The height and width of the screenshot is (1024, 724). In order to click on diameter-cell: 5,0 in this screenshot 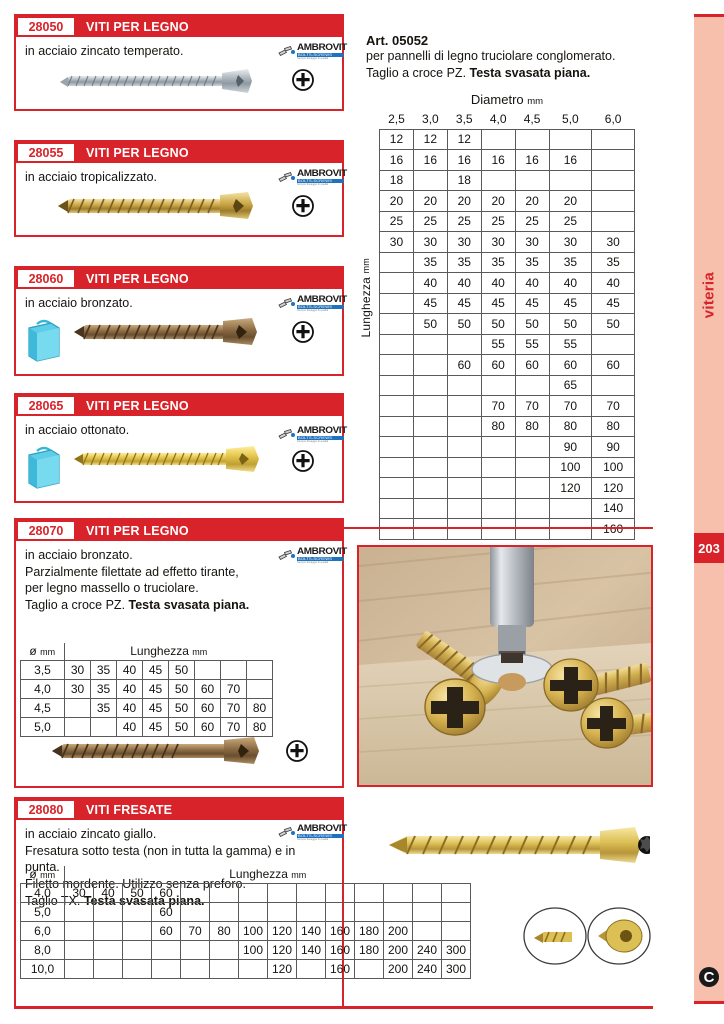, I will do `click(42, 911)`.